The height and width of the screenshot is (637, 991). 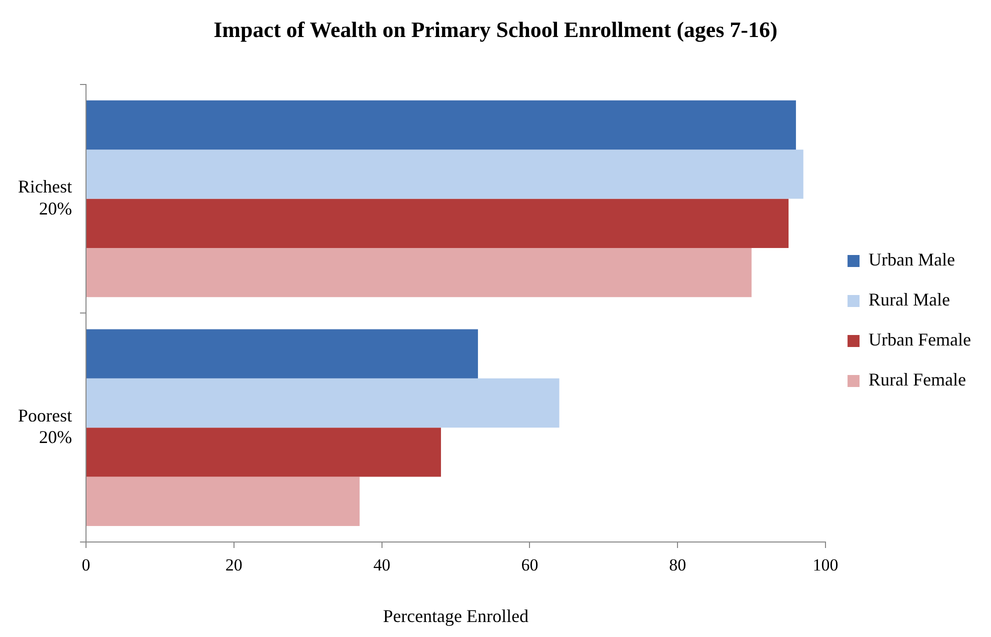 I want to click on x-tick-label: 0, so click(x=86, y=565).